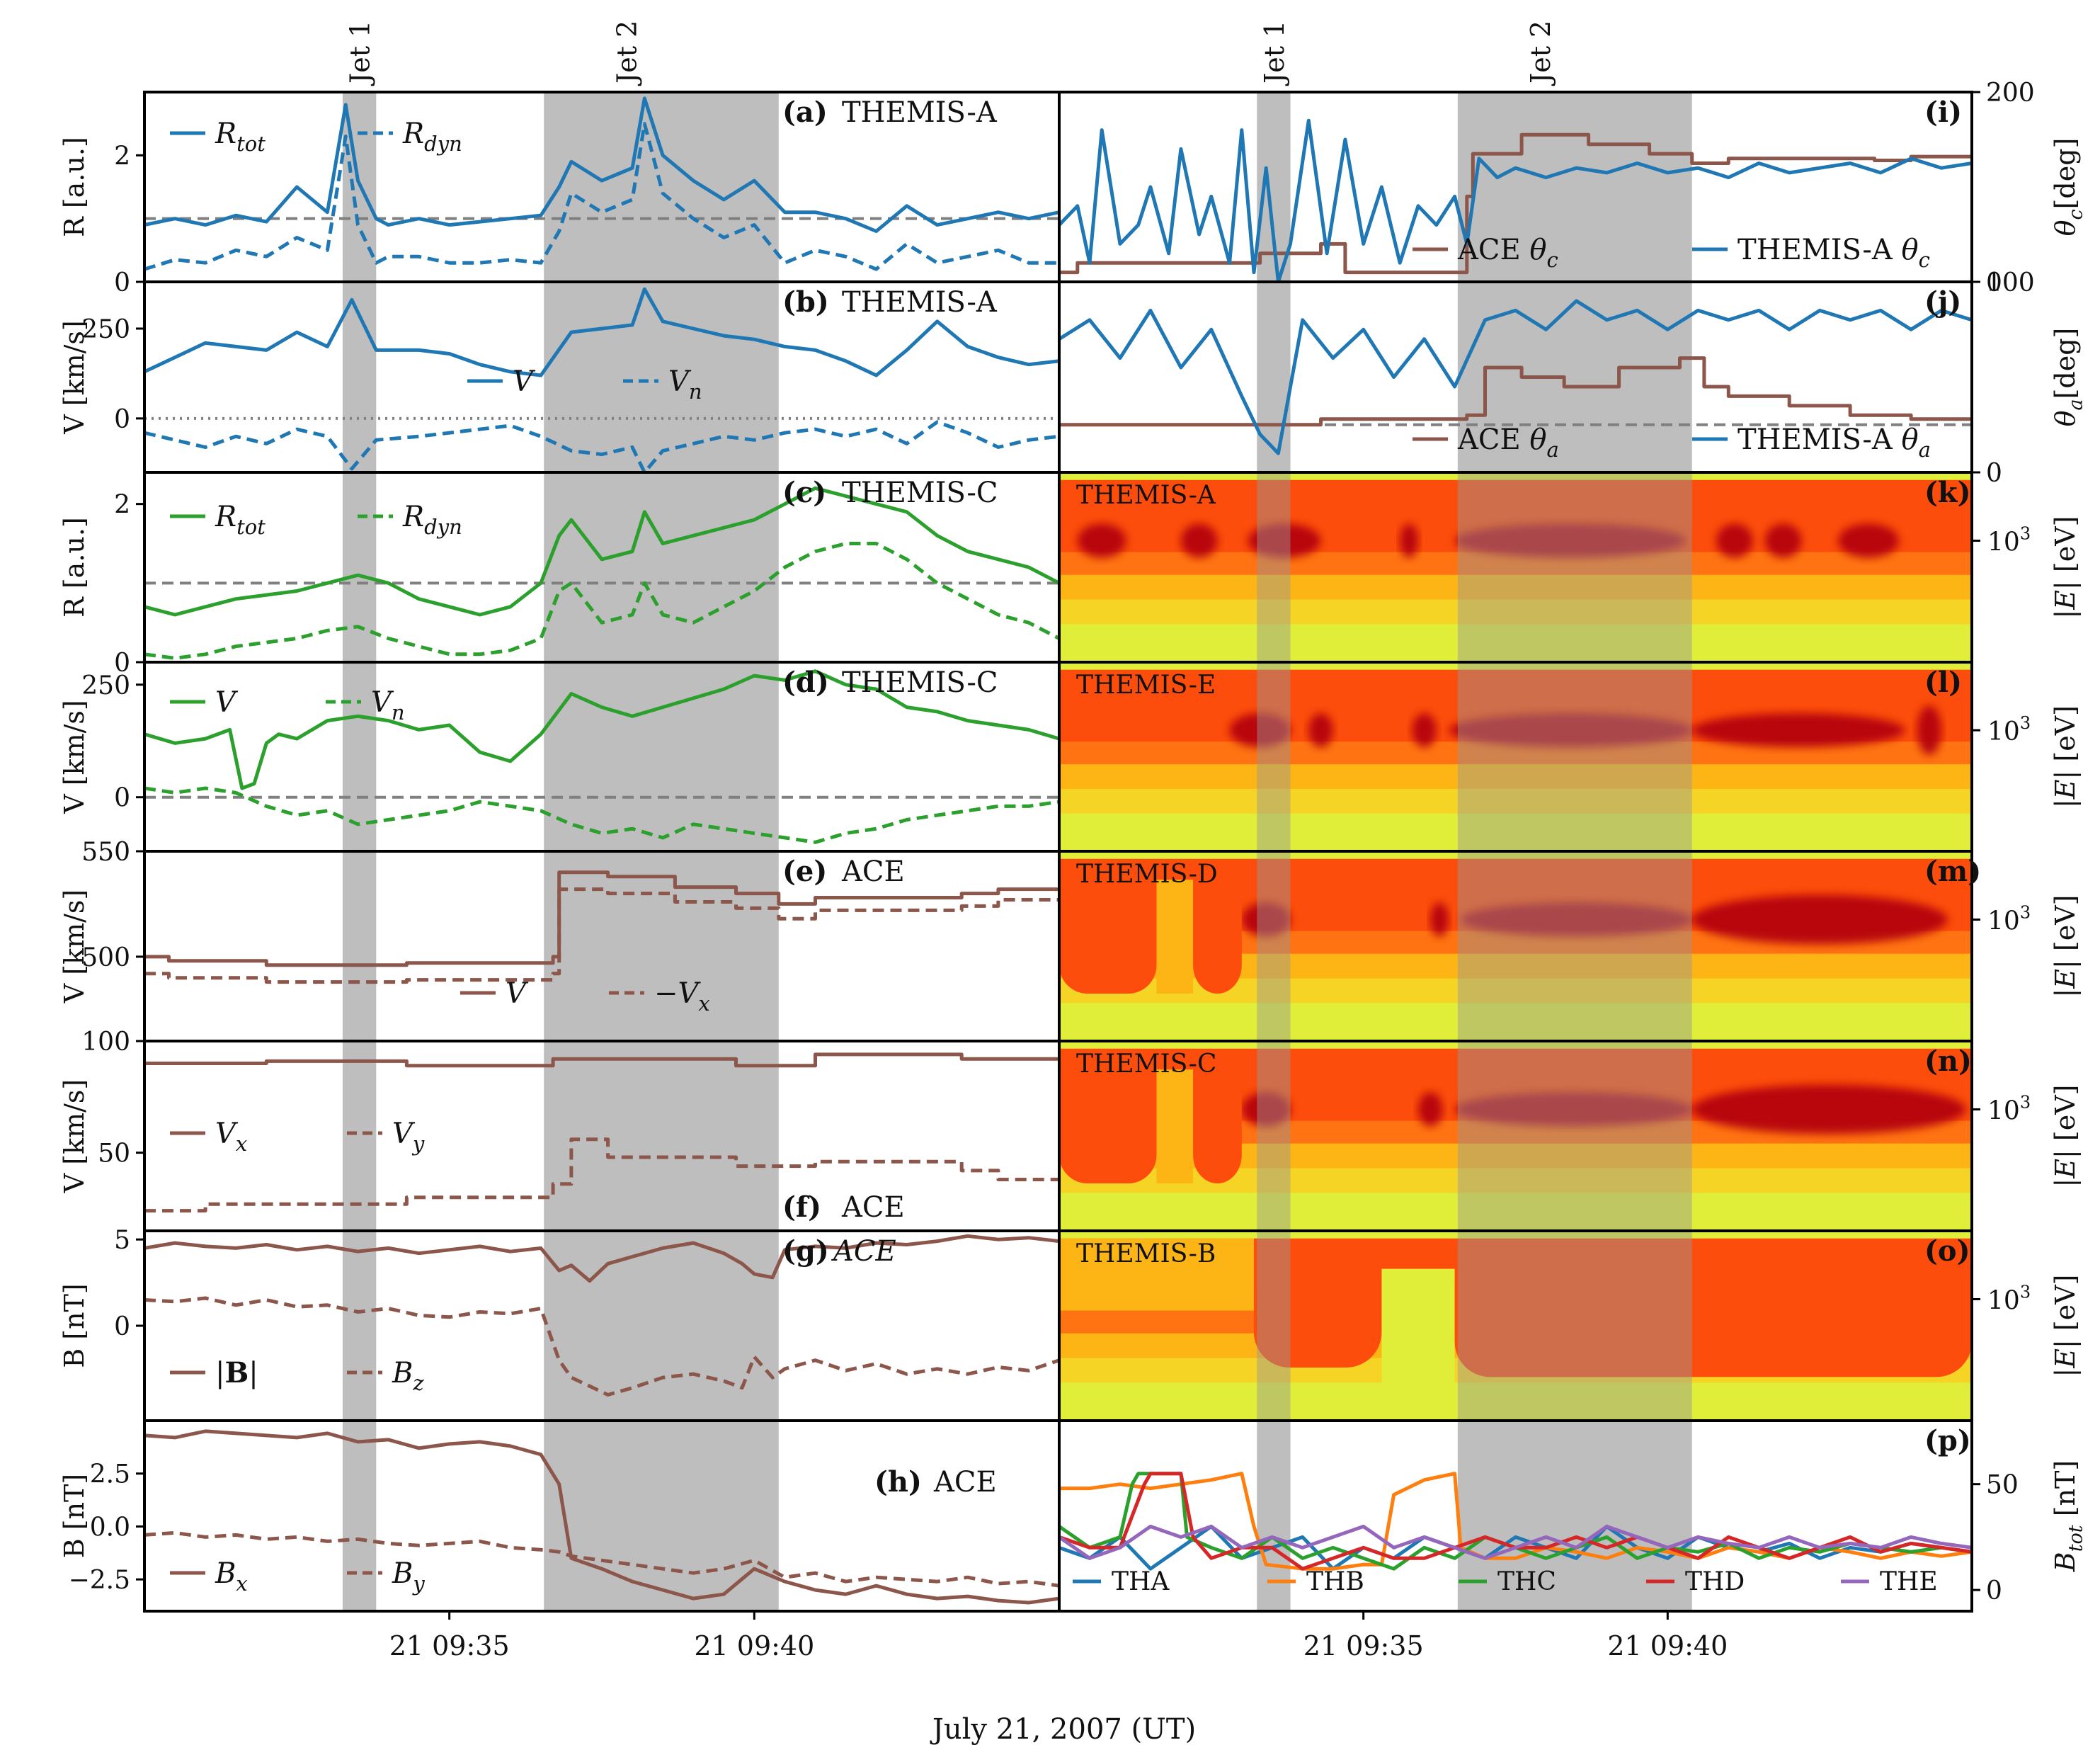  Describe the element at coordinates (805, 1251) in the screenshot. I see `panel-label: (g)` at that location.